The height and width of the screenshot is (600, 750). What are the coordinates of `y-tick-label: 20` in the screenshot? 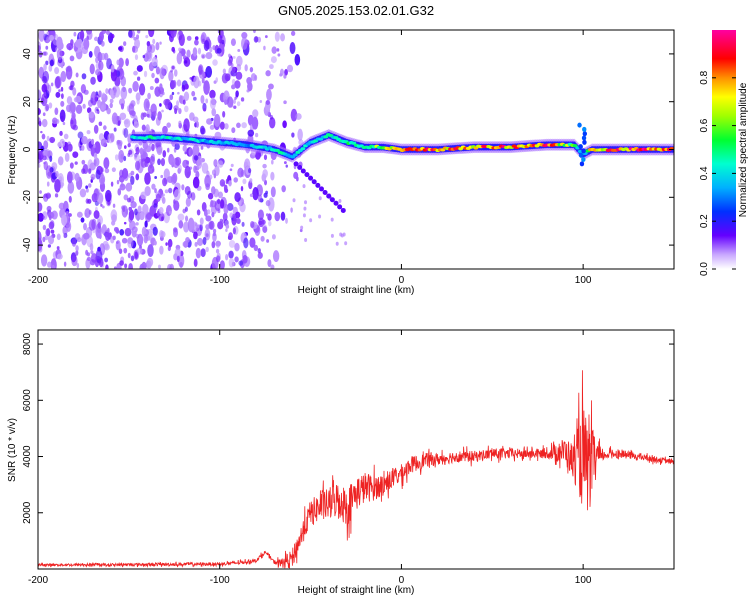 It's located at (27, 102).